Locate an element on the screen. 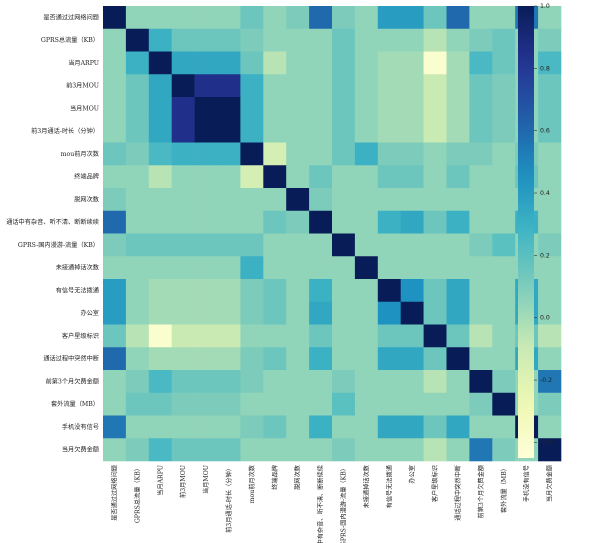  y-tick-label: 客户星级标识 is located at coordinates (80, 336).